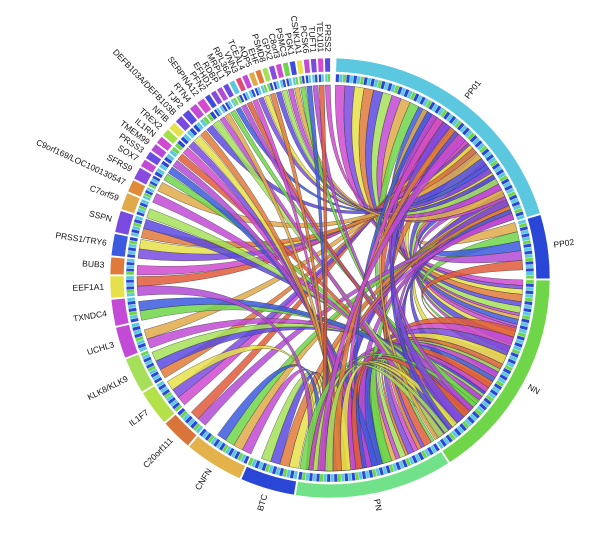  What do you see at coordinates (262, 502) in the screenshot?
I see `segment-label-btc: BTC` at bounding box center [262, 502].